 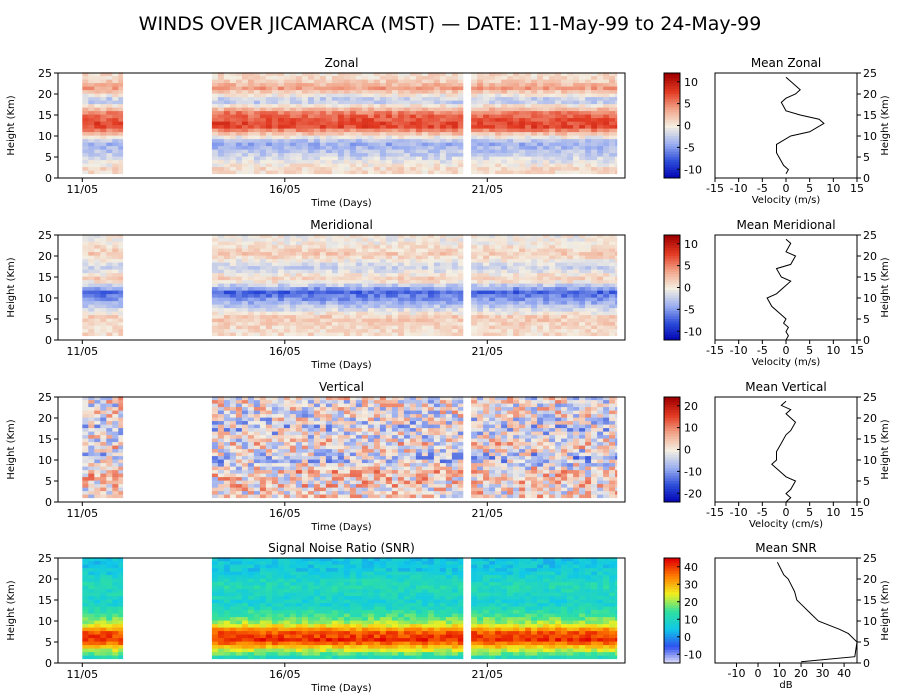 I want to click on mean-profile-ylabel: Height (Km), so click(x=885, y=125).